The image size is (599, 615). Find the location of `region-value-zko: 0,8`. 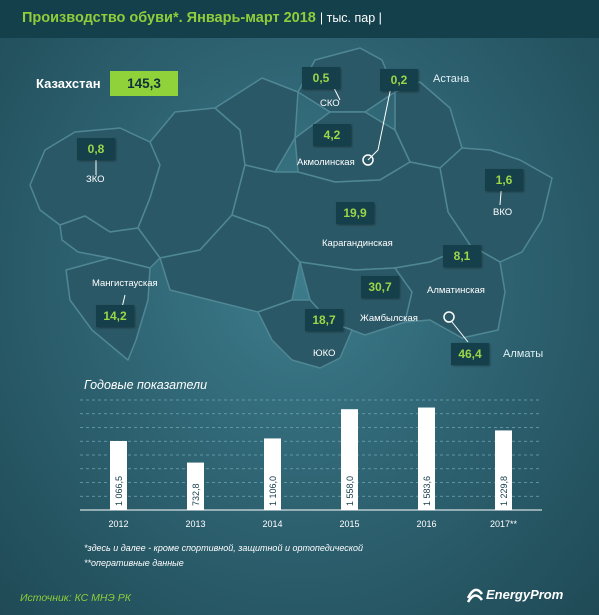

region-value-zko: 0,8 is located at coordinates (96, 149).